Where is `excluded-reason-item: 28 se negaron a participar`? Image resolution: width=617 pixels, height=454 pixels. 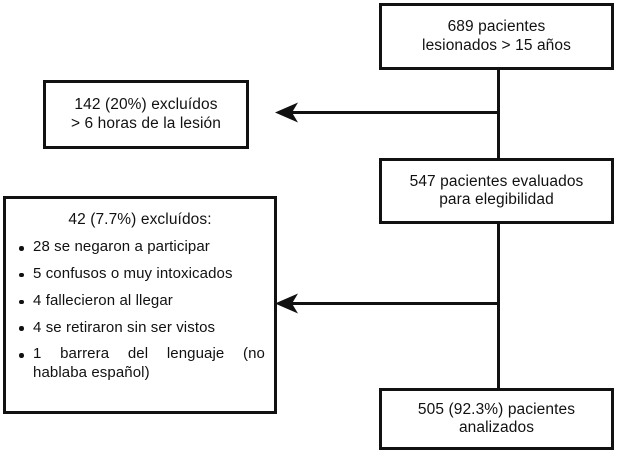 excluded-reason-item: 28 se negaron a participar is located at coordinates (142, 247).